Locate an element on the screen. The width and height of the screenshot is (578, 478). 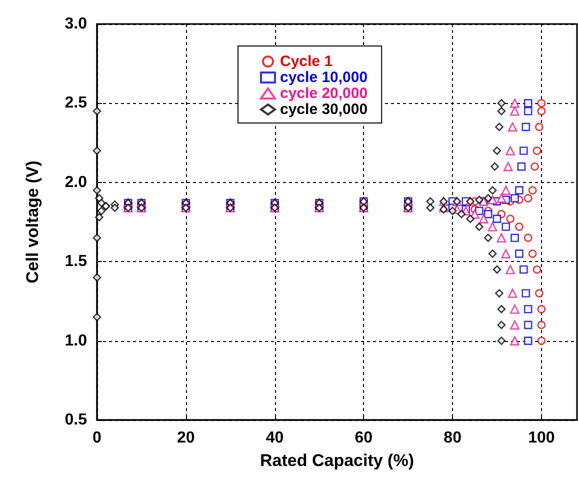
x-tick-label: 60 is located at coordinates (363, 438).